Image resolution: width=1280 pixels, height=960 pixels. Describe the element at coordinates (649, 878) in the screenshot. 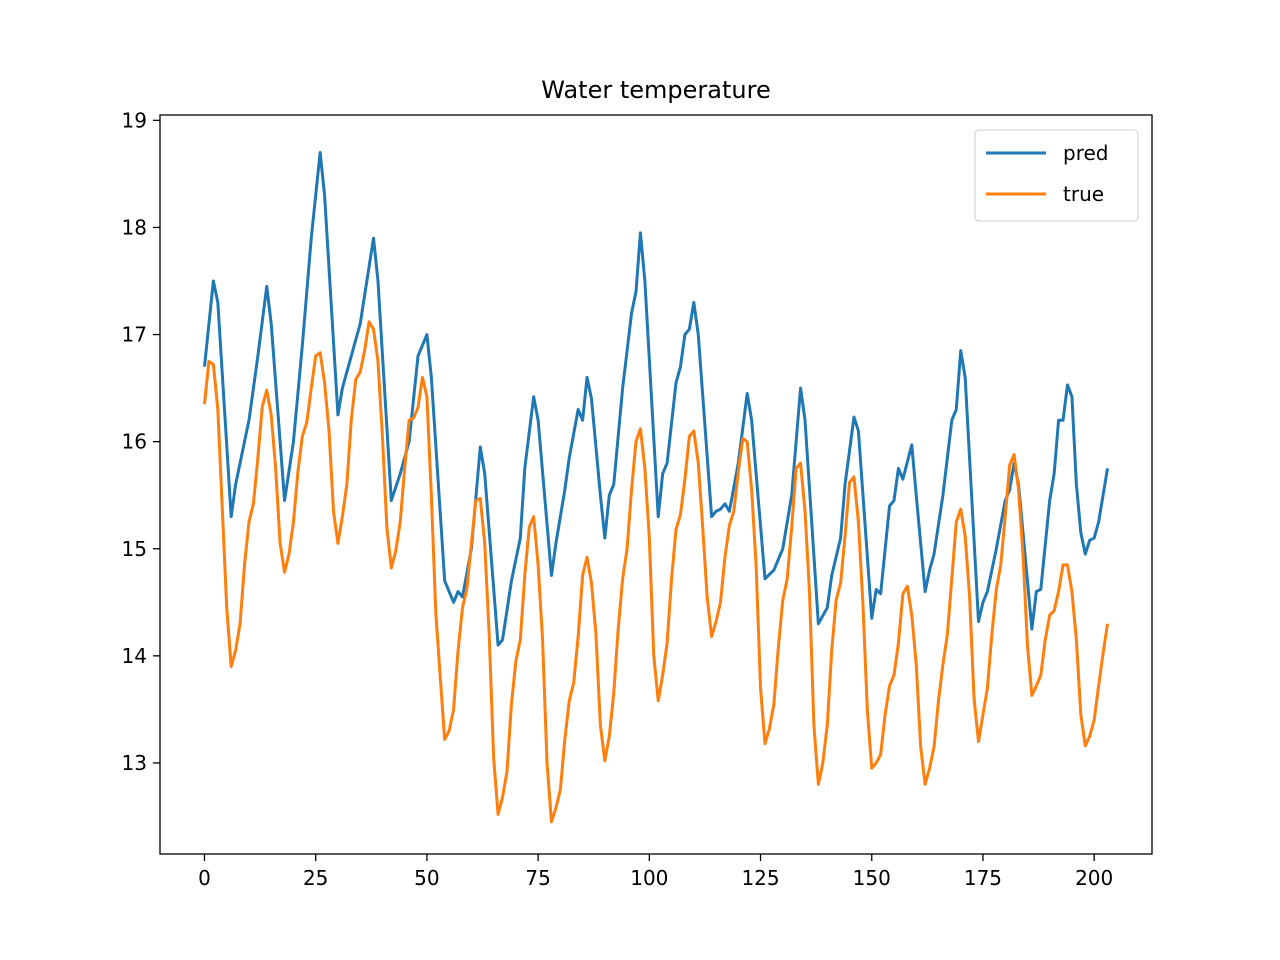

I see `x-tick-label: 100` at that location.